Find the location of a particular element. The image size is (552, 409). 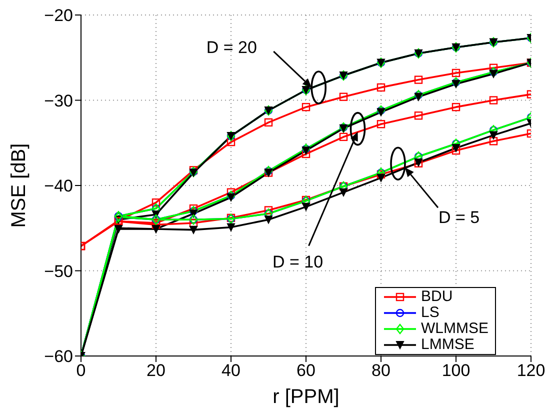

y-tick-label: −30 is located at coordinates (58, 100).